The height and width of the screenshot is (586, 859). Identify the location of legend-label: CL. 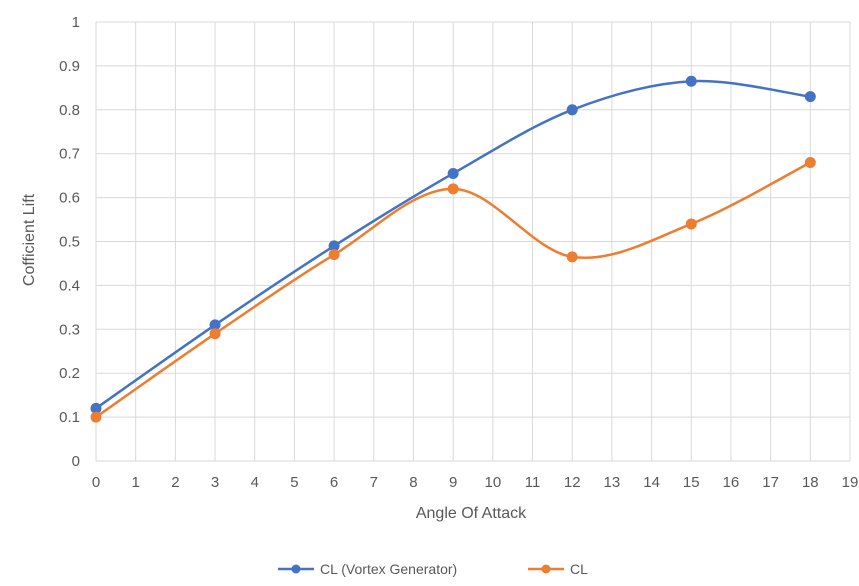
(579, 569).